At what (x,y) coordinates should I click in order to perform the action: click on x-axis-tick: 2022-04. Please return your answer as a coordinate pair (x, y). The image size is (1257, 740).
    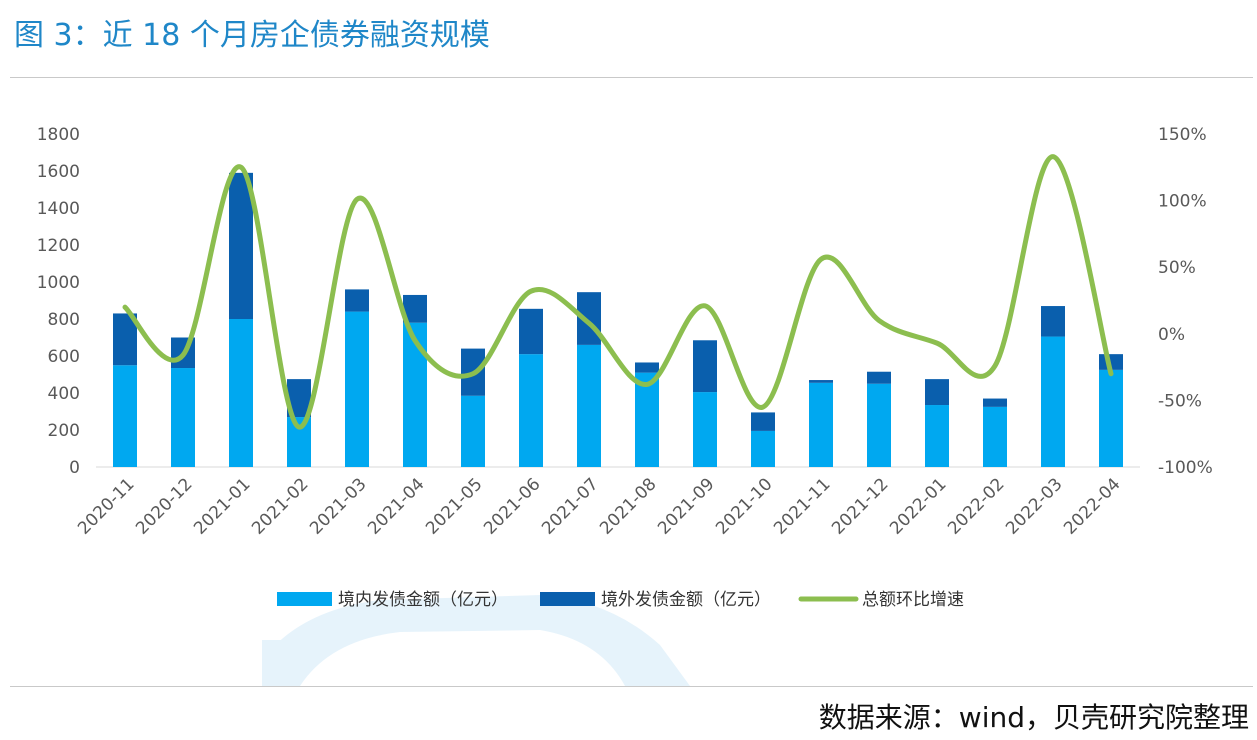
    Looking at the image, I should click on (1092, 506).